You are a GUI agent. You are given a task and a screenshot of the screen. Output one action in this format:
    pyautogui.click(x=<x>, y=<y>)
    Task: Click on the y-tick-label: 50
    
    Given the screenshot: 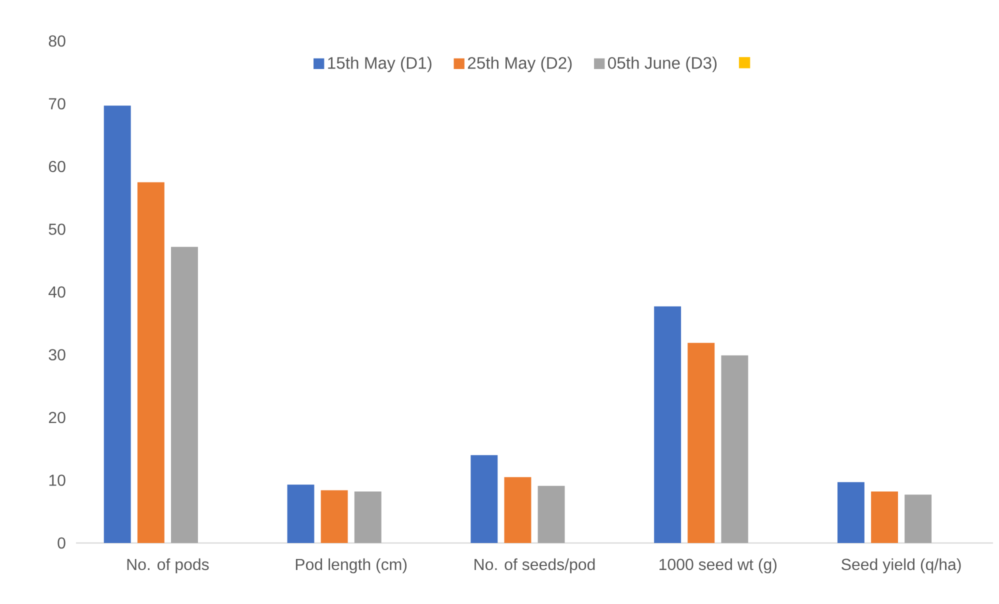 What is the action you would take?
    pyautogui.click(x=57, y=229)
    